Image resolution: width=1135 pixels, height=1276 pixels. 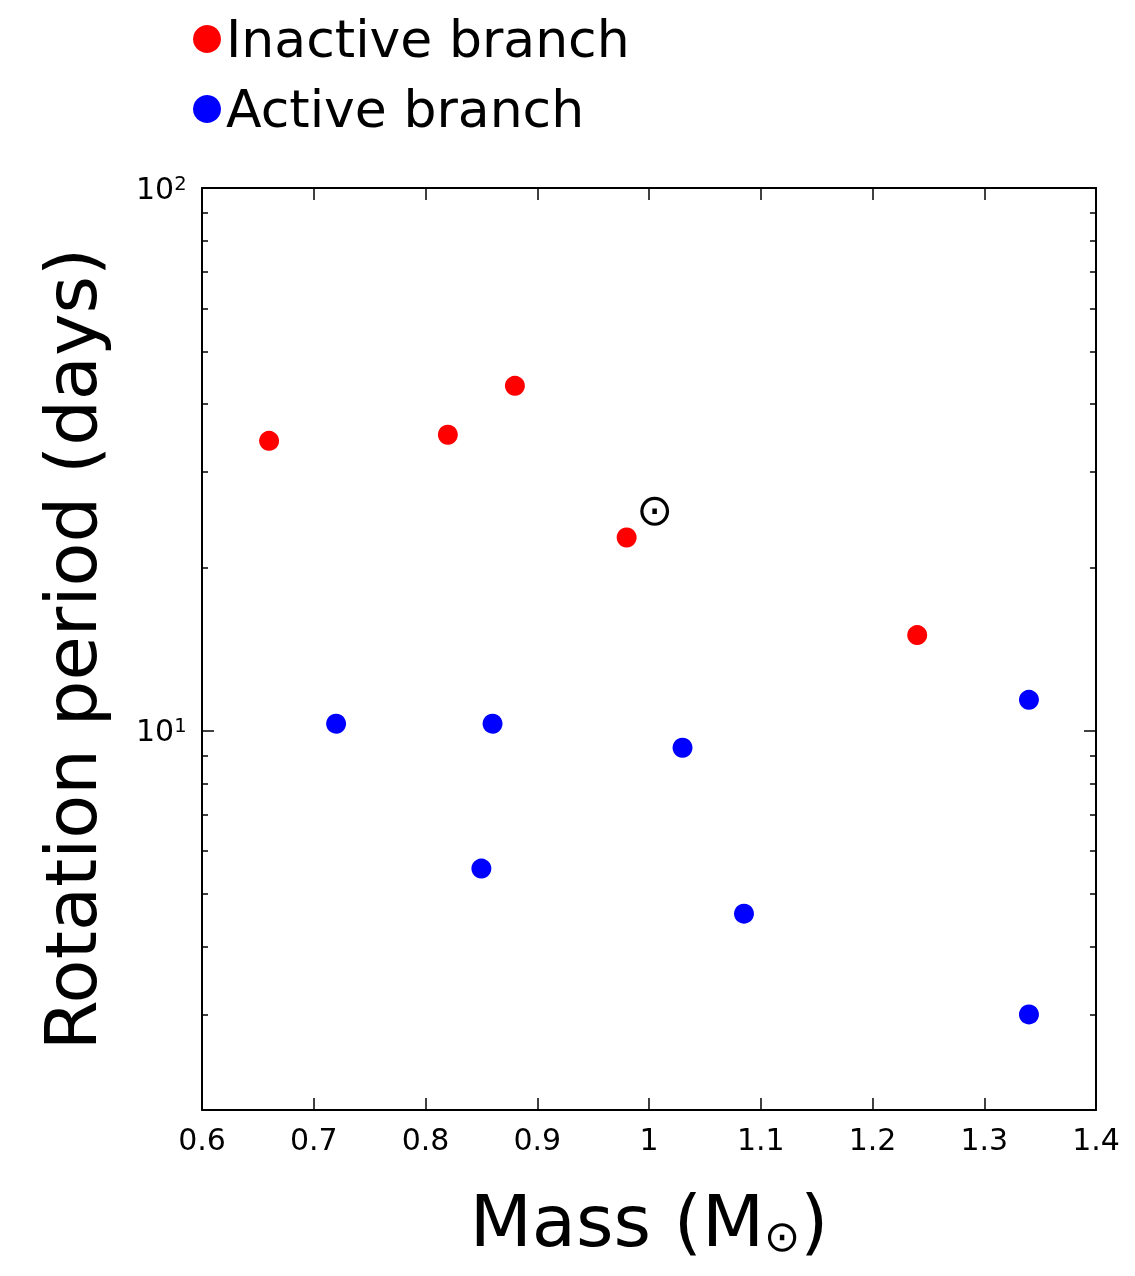 I want to click on legend-label: Inactive branch, so click(x=428, y=39).